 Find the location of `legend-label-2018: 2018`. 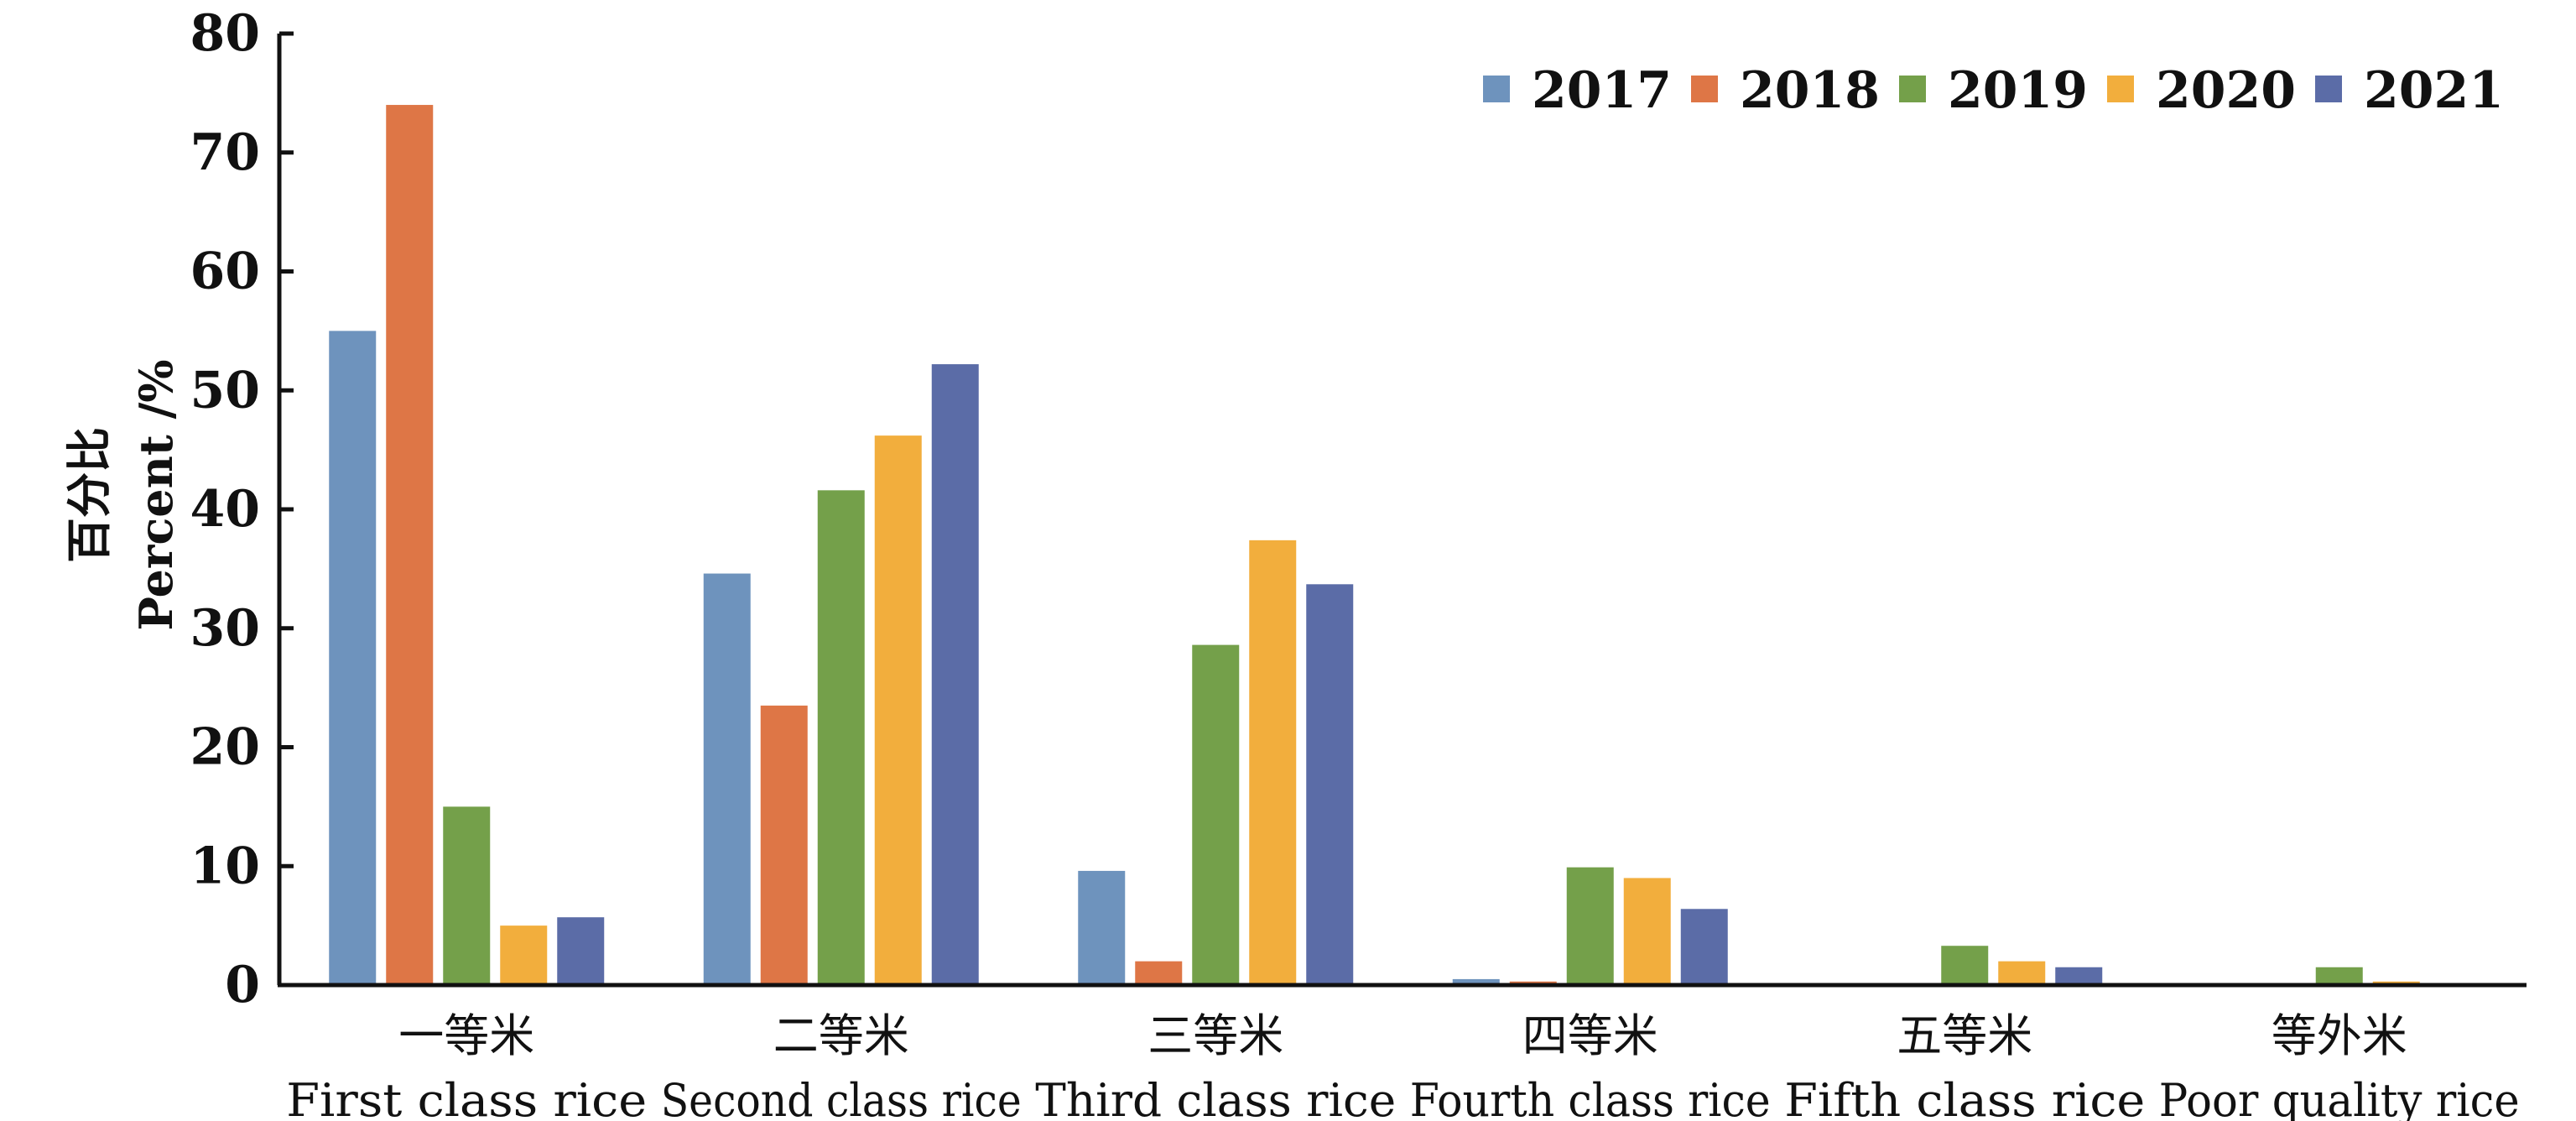

legend-label-2018: 2018 is located at coordinates (1810, 90).